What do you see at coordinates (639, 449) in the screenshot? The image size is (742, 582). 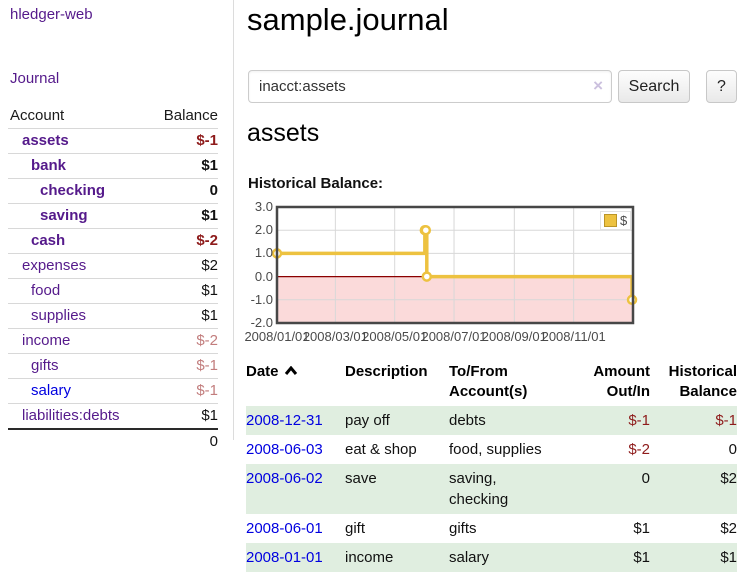 I see `transaction-amount: $-2` at bounding box center [639, 449].